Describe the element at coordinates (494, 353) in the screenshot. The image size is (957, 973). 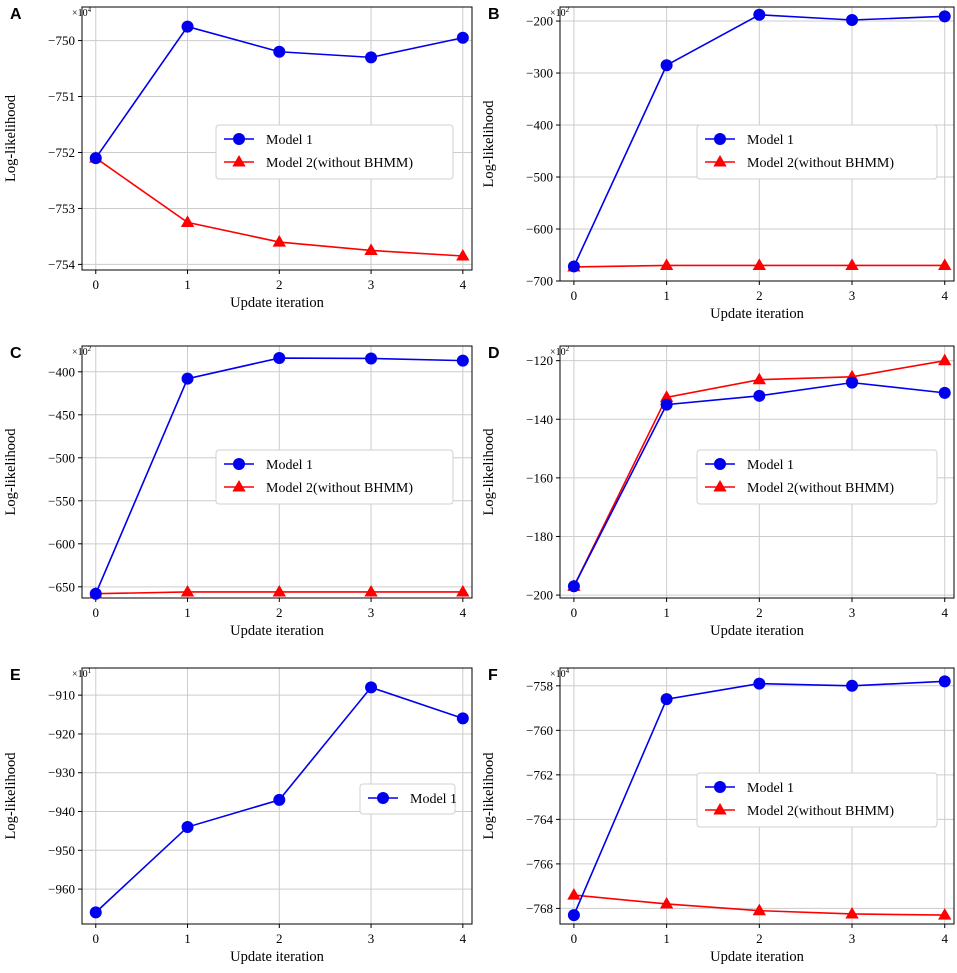
I see `panel-letter: D` at that location.